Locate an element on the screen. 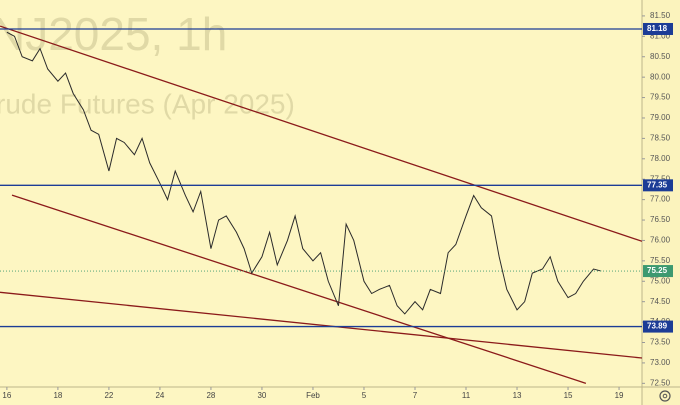 This screenshot has height=405, width=680. y-tick-label: 77.50 is located at coordinates (660, 178).